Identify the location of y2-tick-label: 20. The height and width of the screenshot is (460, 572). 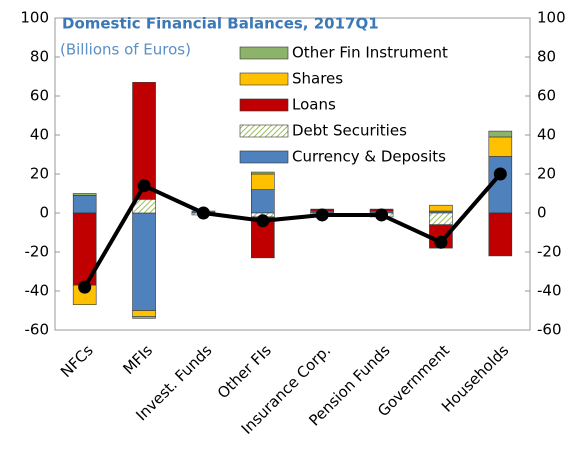
(546, 174).